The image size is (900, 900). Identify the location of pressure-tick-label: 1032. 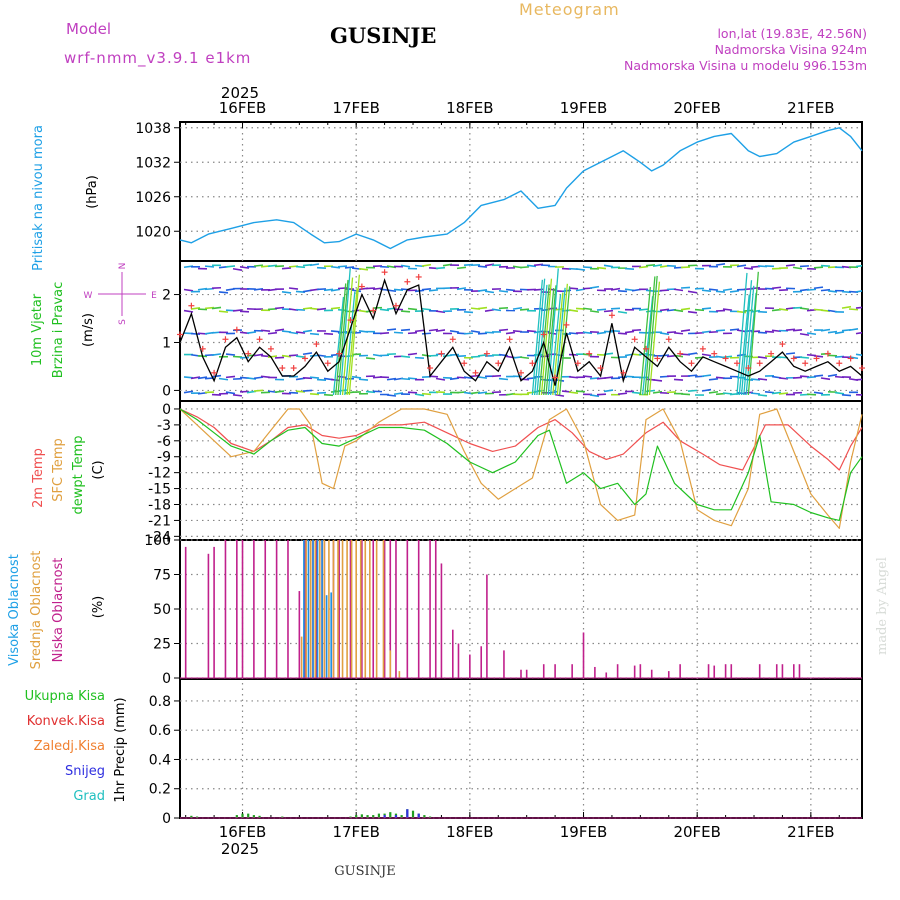
(153, 163).